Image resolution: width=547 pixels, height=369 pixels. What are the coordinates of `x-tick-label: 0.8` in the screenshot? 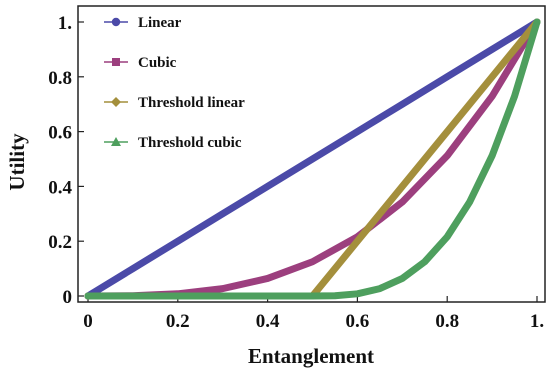 It's located at (447, 321).